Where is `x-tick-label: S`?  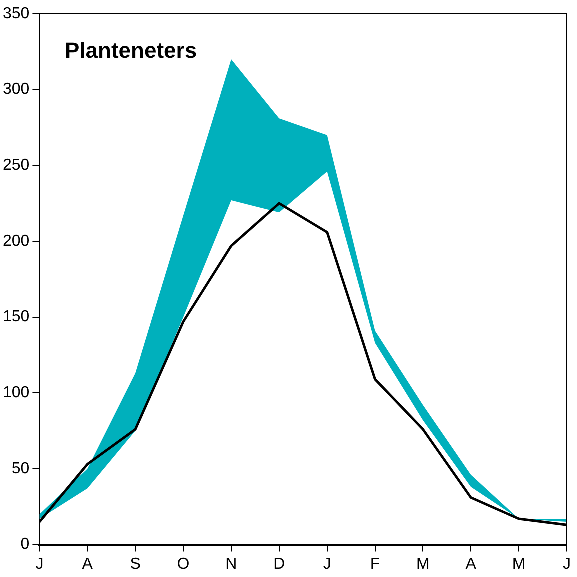 x-tick-label: S is located at coordinates (135, 564).